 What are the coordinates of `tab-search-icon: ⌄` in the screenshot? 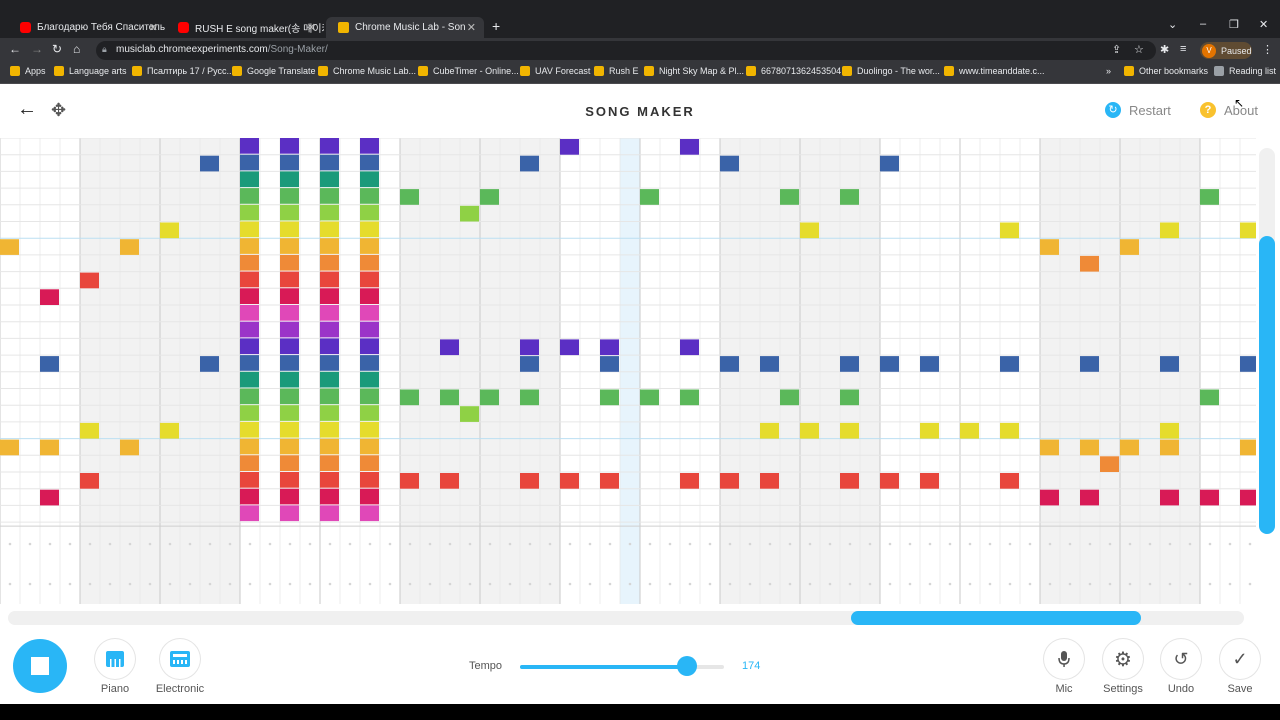 It's located at (1173, 25).